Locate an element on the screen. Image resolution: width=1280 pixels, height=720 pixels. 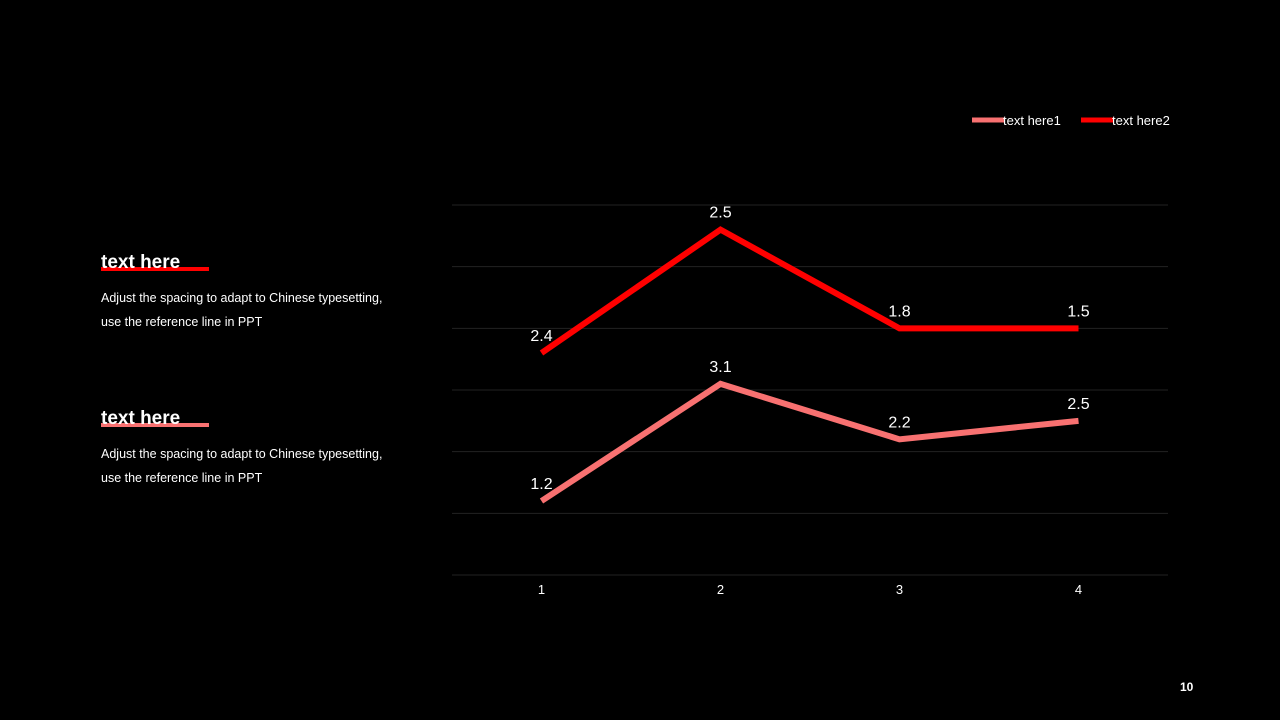
data-label: 2.4 is located at coordinates (541, 336).